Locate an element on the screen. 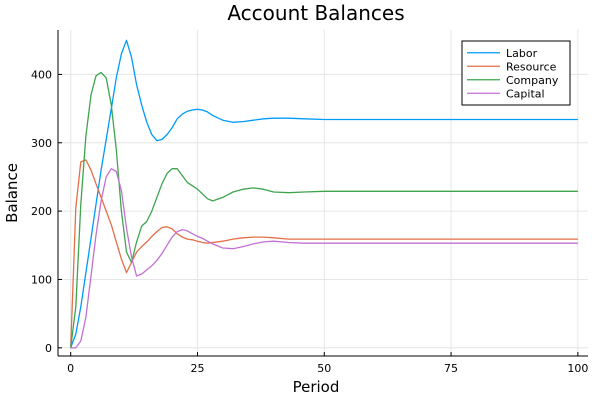  legend-box is located at coordinates (516, 73).